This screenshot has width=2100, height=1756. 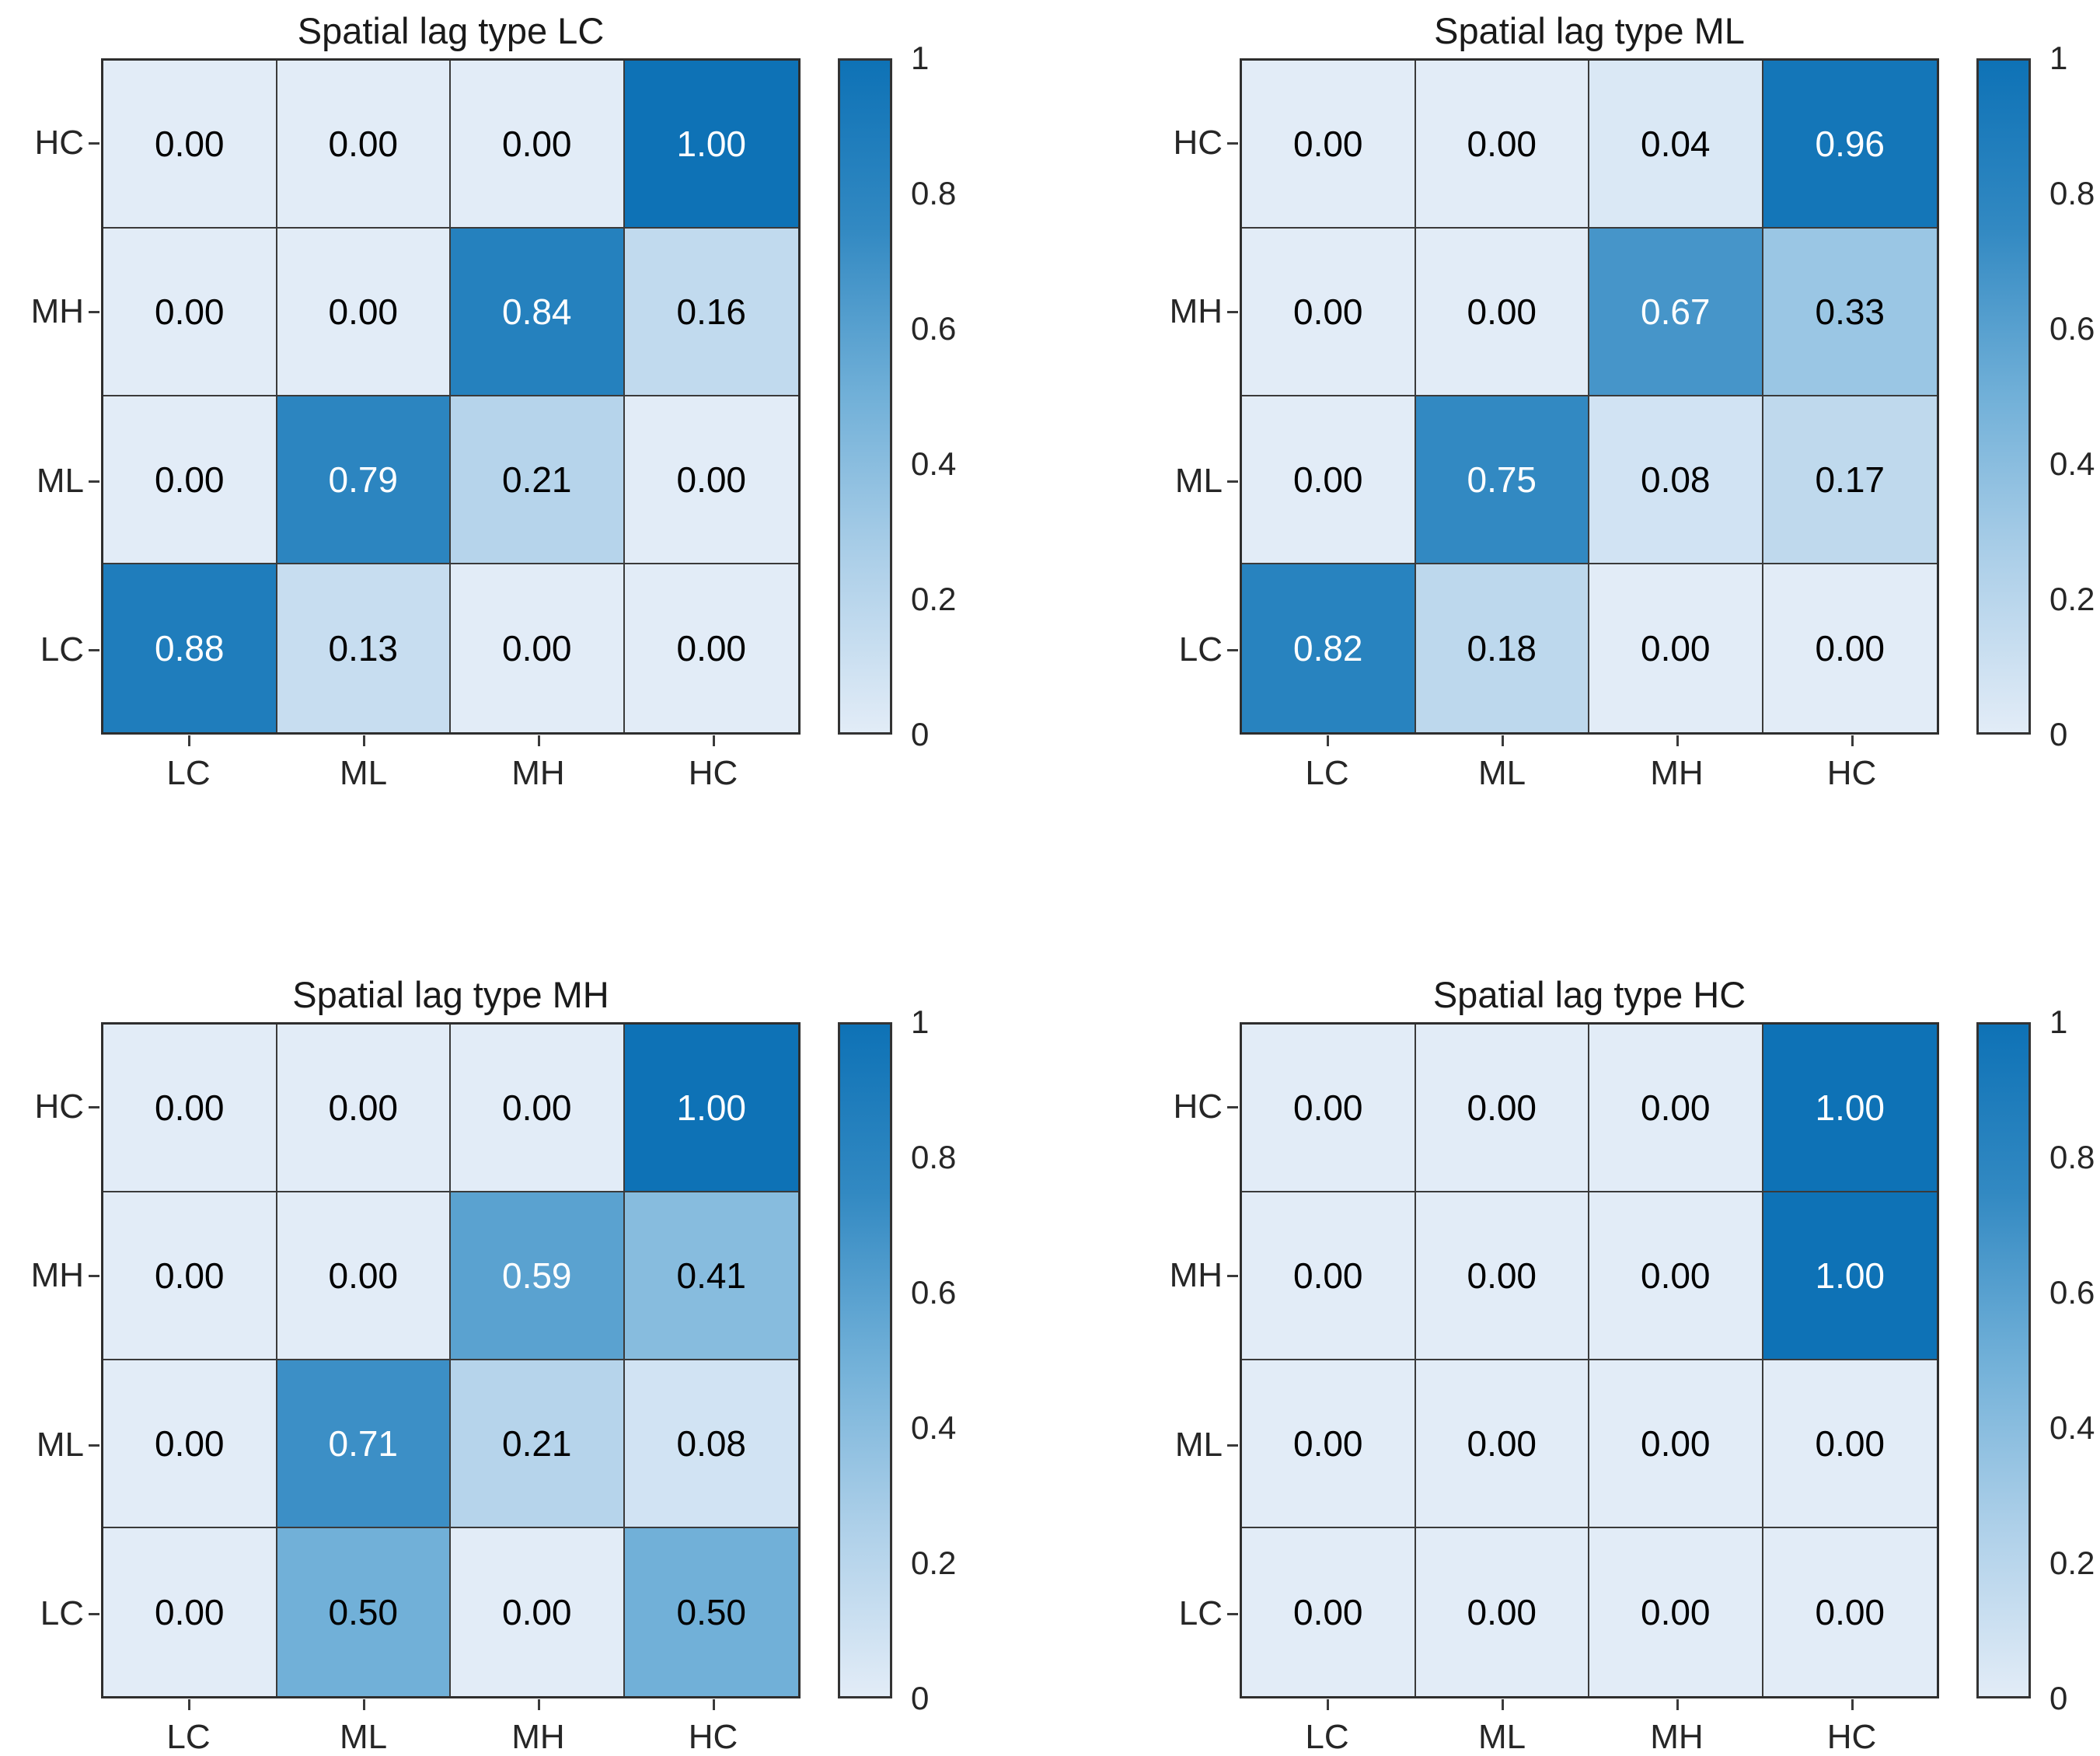 I want to click on matrix-cell: 0.21, so click(x=538, y=1444).